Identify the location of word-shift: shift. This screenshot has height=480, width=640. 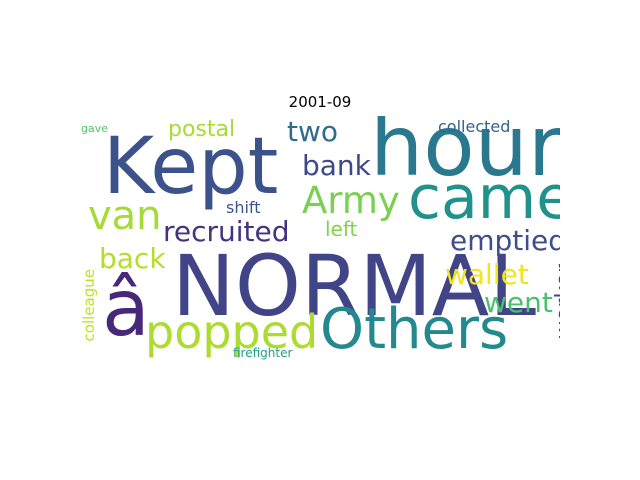
(243, 207).